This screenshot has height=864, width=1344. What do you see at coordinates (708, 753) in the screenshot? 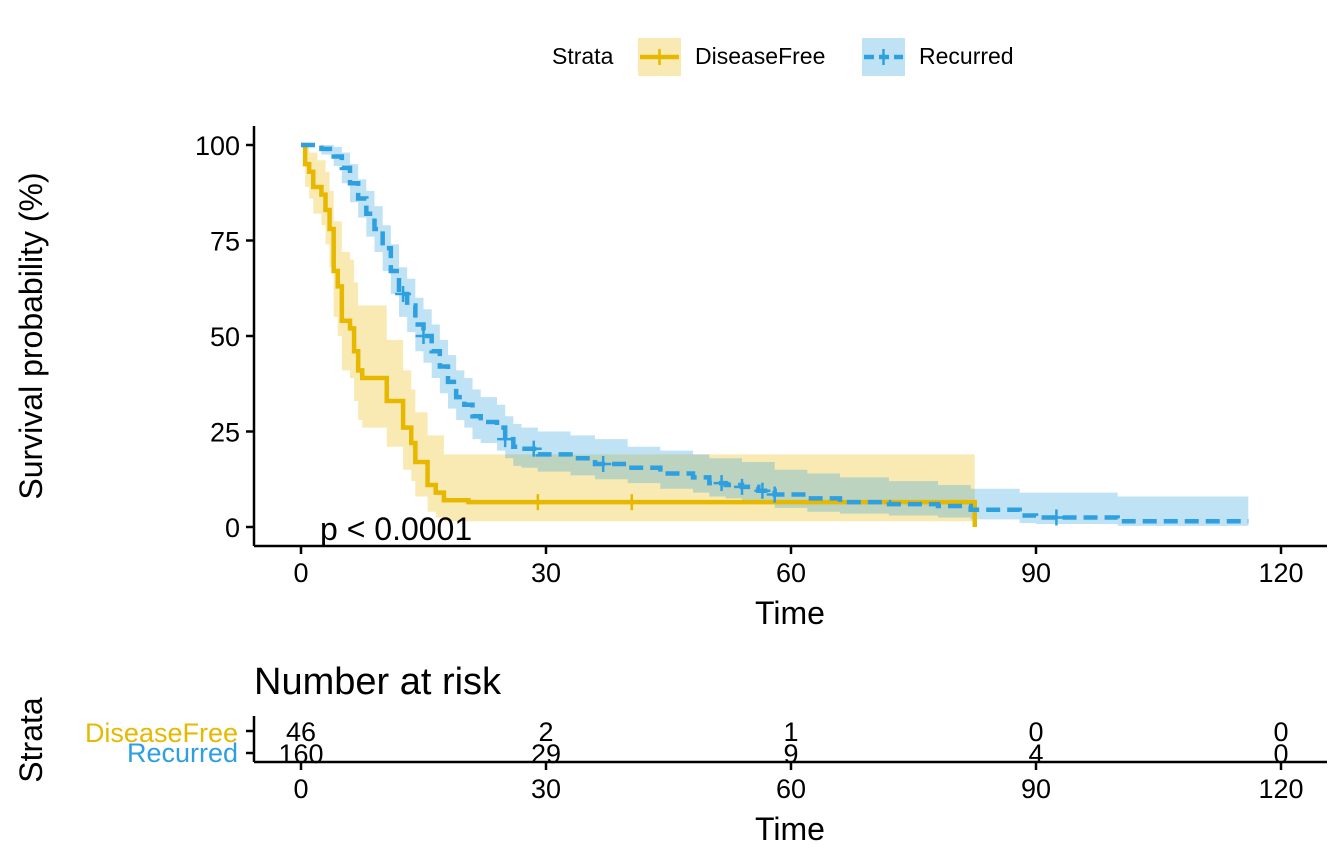
I see `risk-row-recurred: Recurred 160 29 9 4 0` at bounding box center [708, 753].